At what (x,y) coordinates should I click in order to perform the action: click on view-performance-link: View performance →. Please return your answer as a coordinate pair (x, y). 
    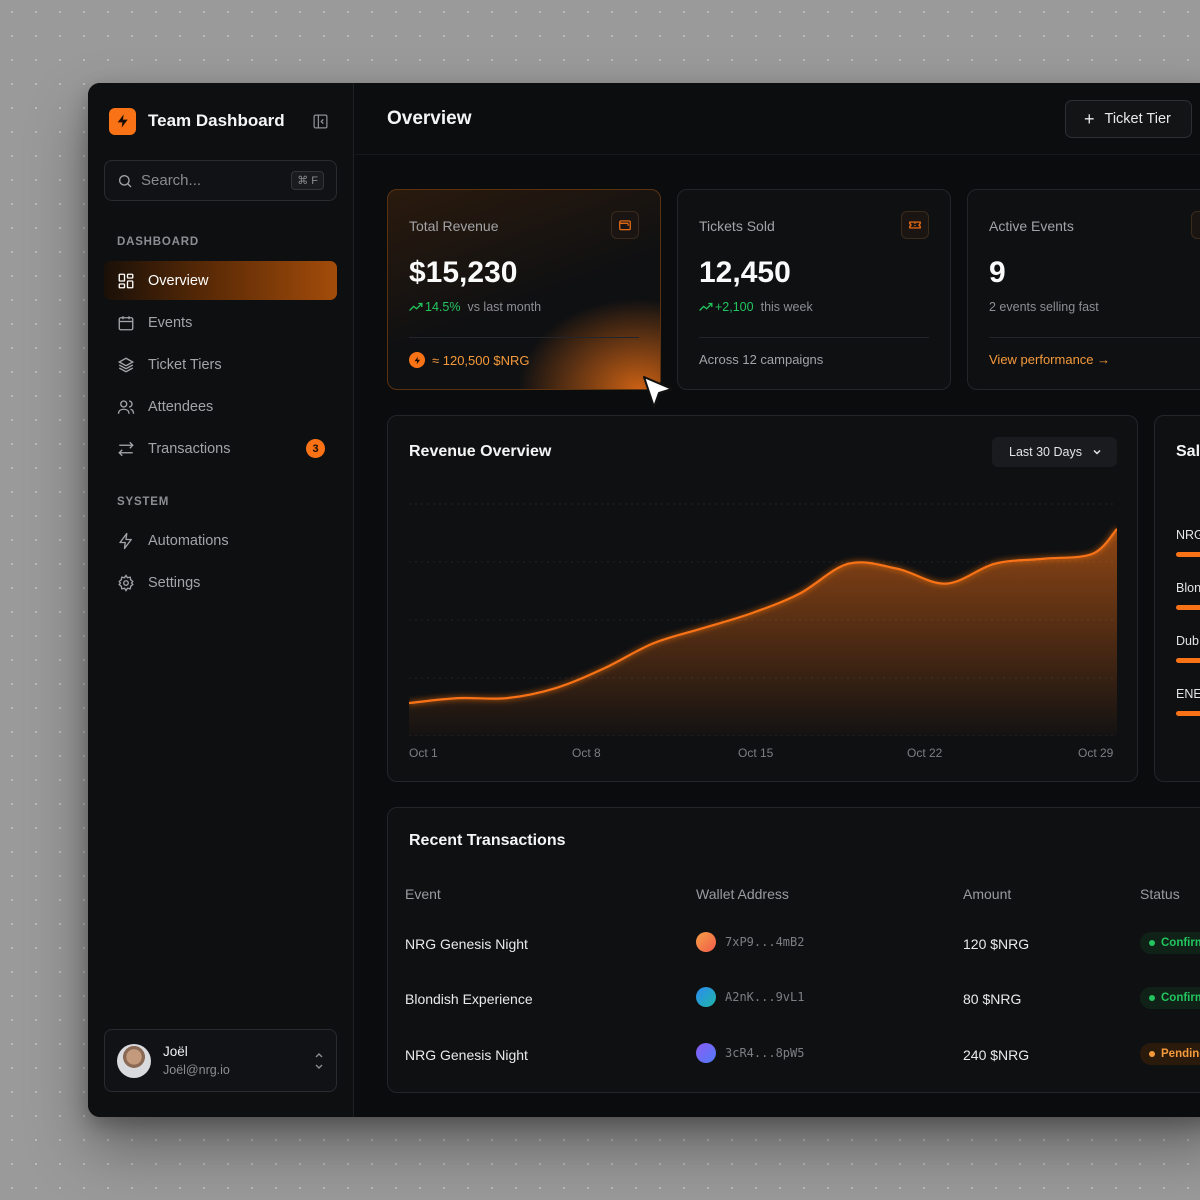
    Looking at the image, I should click on (1050, 359).